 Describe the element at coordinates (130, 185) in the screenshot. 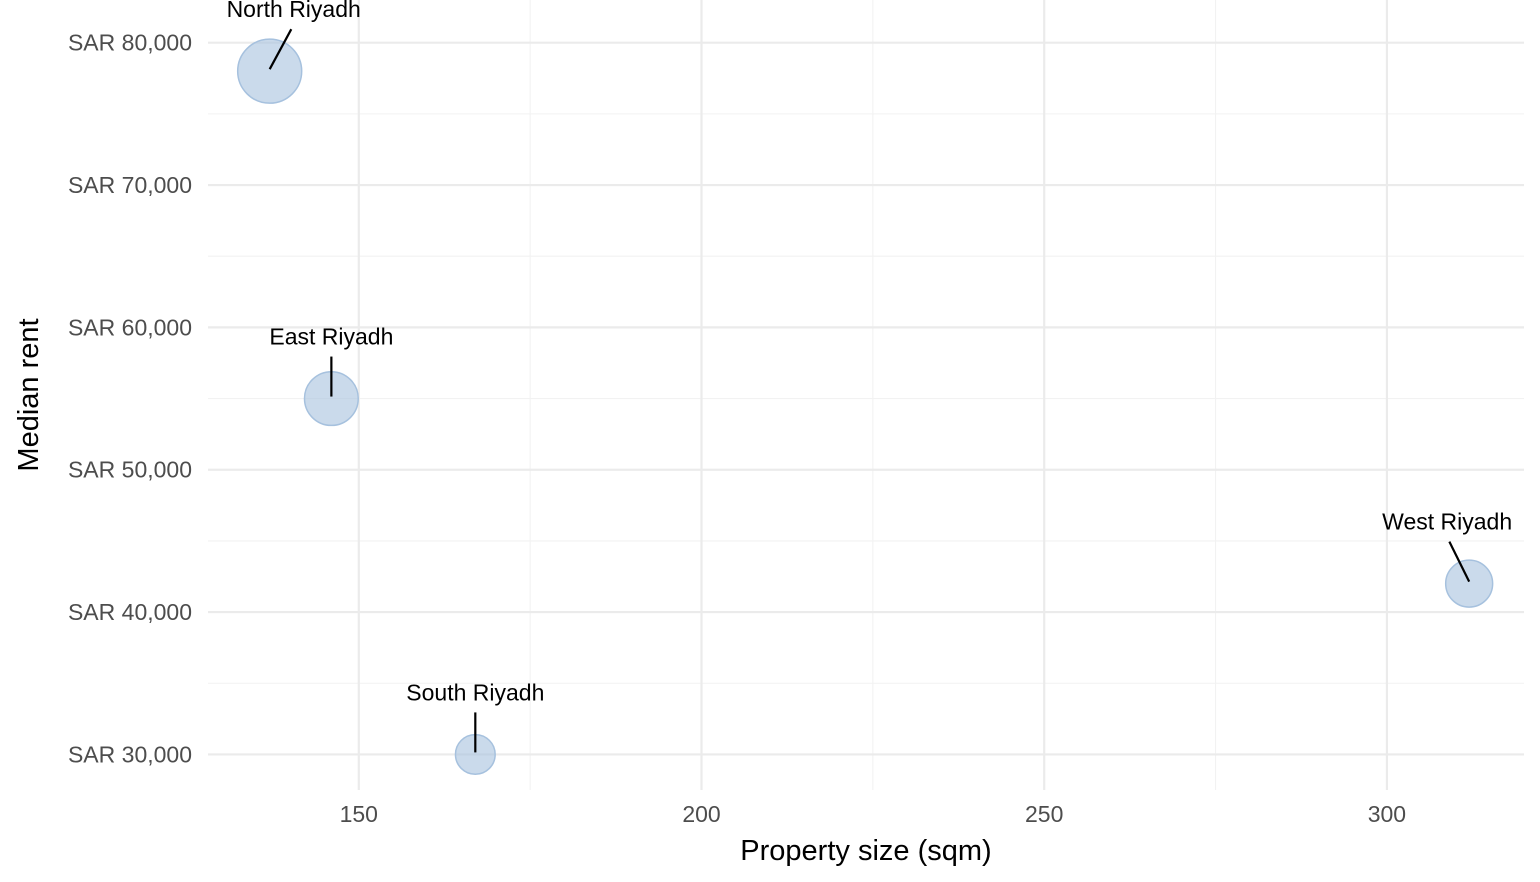

I see `y-tick-label: SAR 70,000` at that location.